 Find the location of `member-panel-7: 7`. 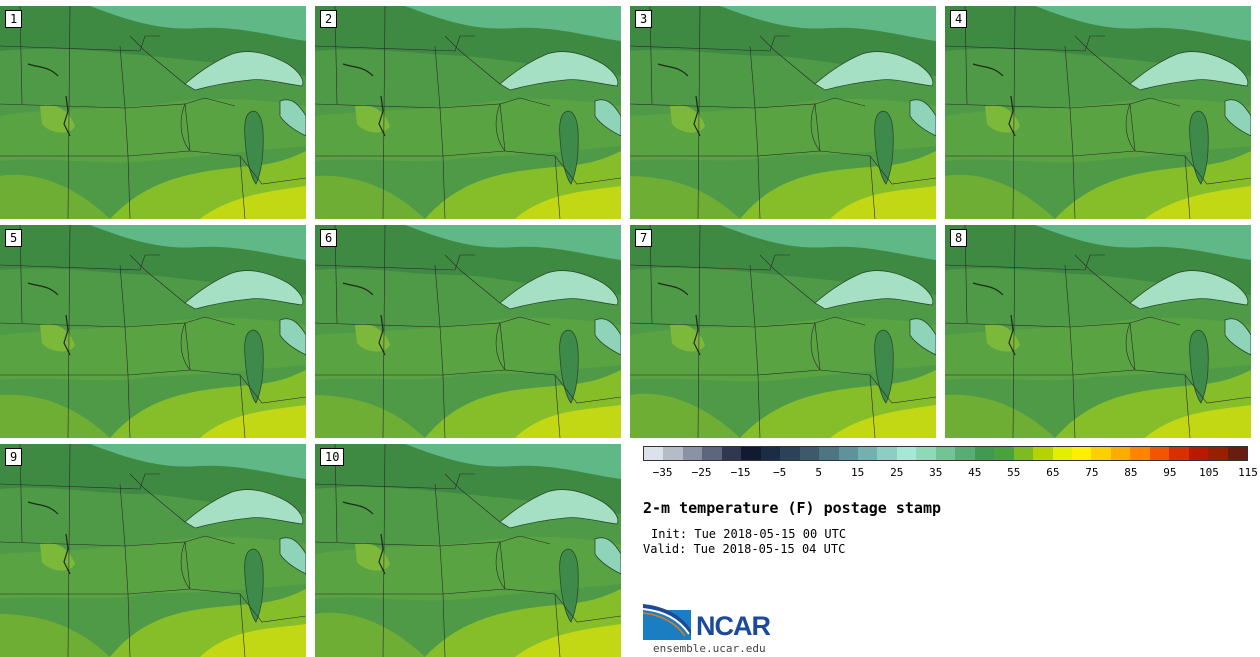

member-panel-7: 7 is located at coordinates (783, 331).